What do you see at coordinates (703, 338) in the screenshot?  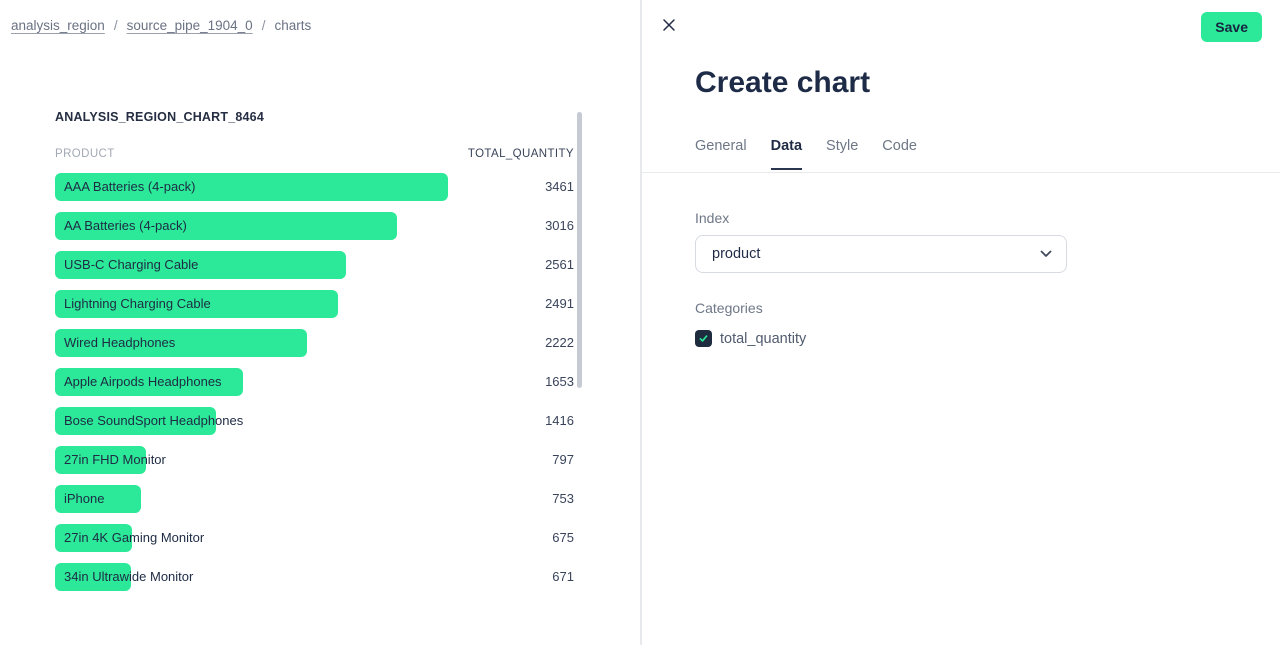 I see `checkbox-checked-icon` at bounding box center [703, 338].